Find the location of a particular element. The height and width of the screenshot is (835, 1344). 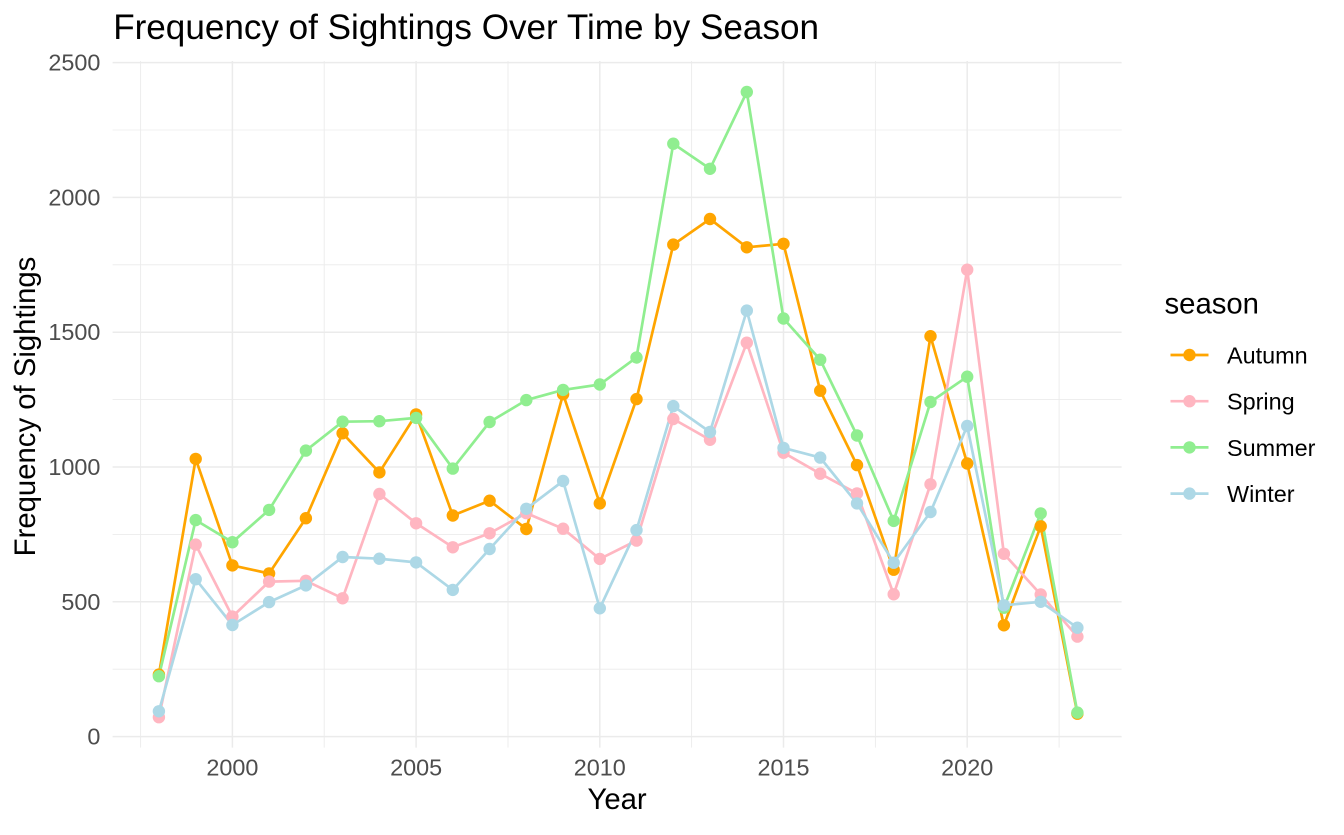

svg-text: Summer is located at coordinates (1271, 448).